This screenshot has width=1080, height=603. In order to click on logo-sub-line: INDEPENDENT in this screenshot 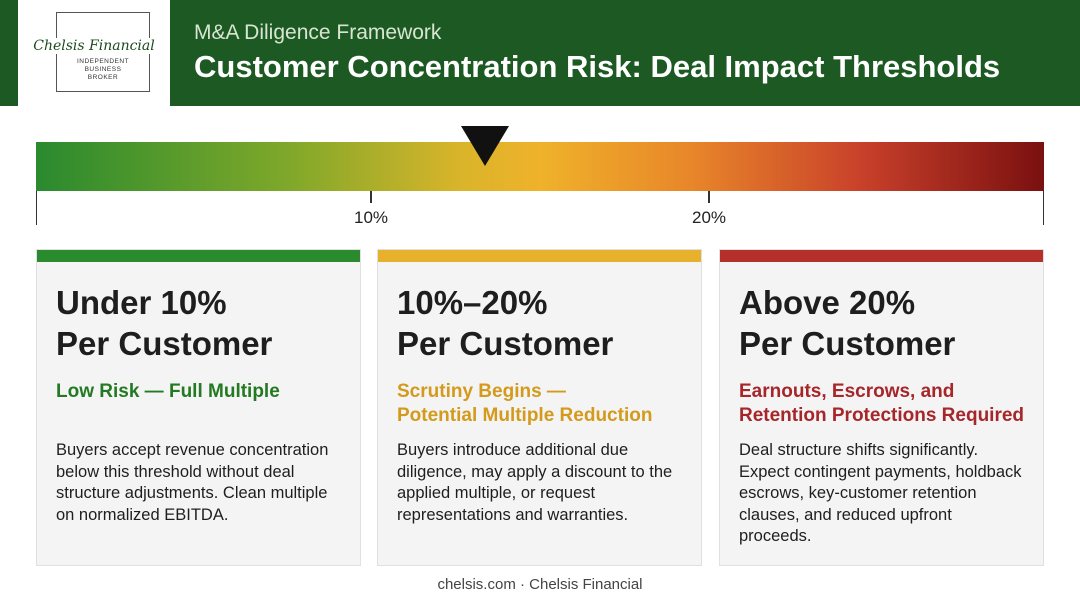, I will do `click(103, 61)`.